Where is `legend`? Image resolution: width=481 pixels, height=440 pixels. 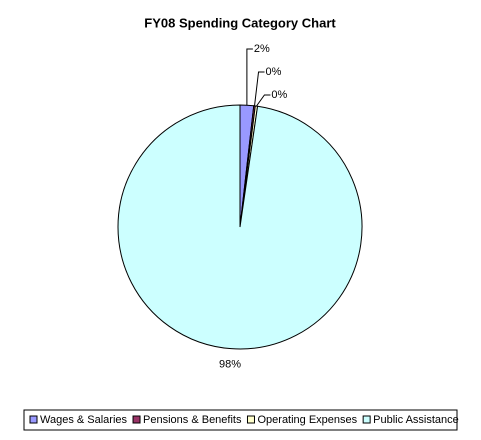
legend is located at coordinates (240, 420).